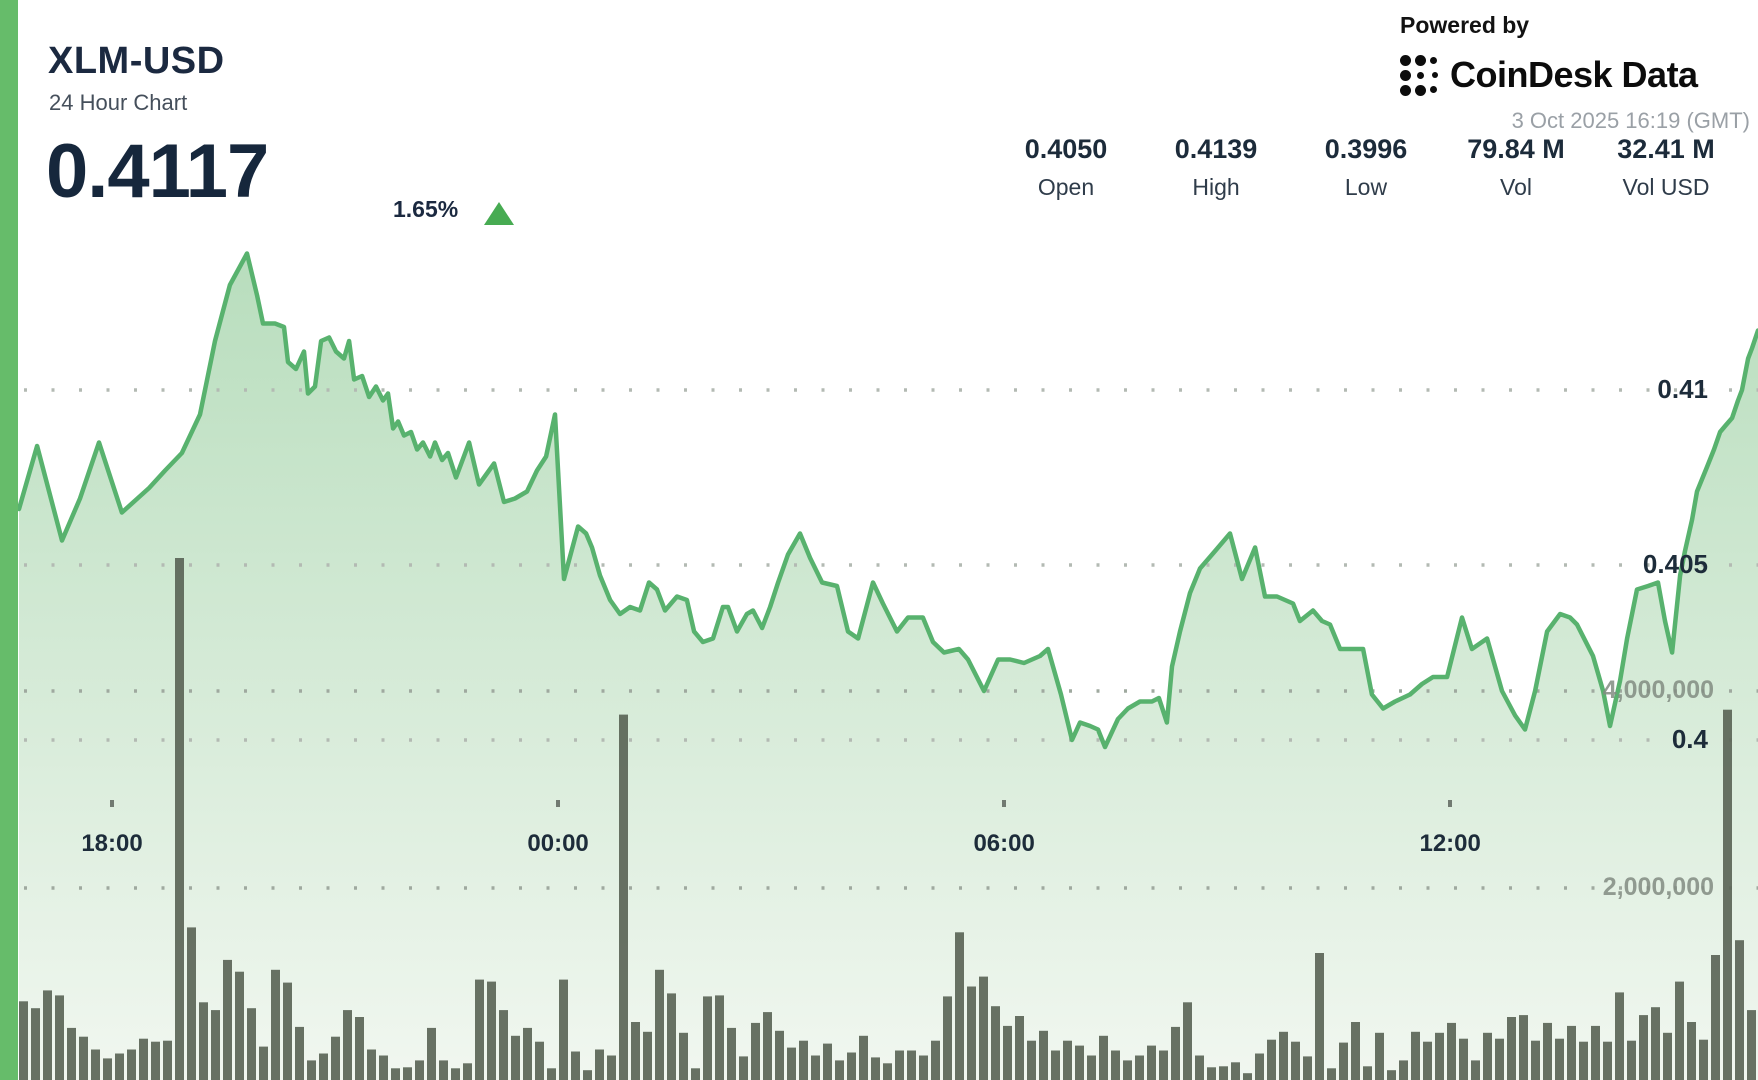  I want to click on stat-low-label: Low, so click(1366, 187).